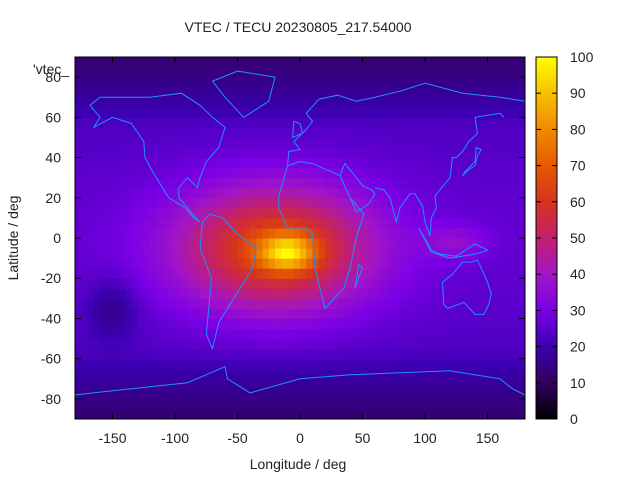 The image size is (640, 480). Describe the element at coordinates (51, 278) in the screenshot. I see `y-tick-label: -20` at that location.